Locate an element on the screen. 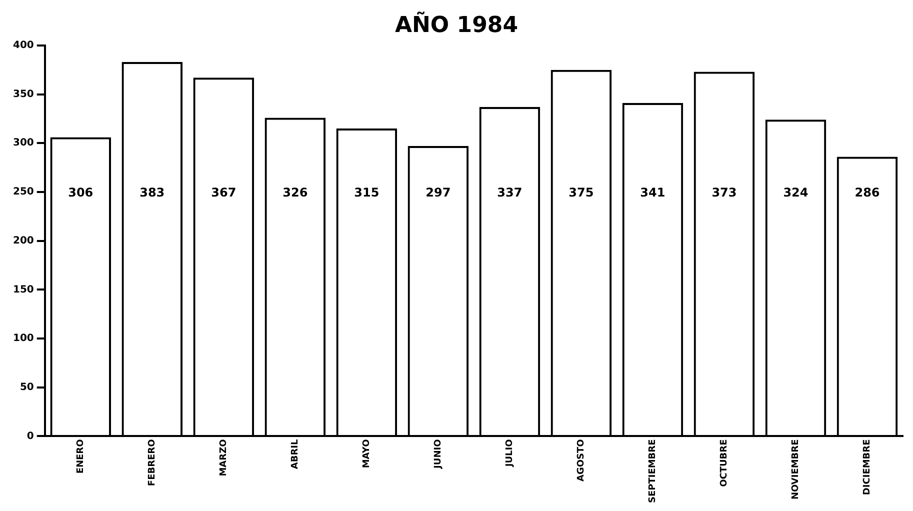 The width and height of the screenshot is (913, 511). data-label: 367 is located at coordinates (223, 193).